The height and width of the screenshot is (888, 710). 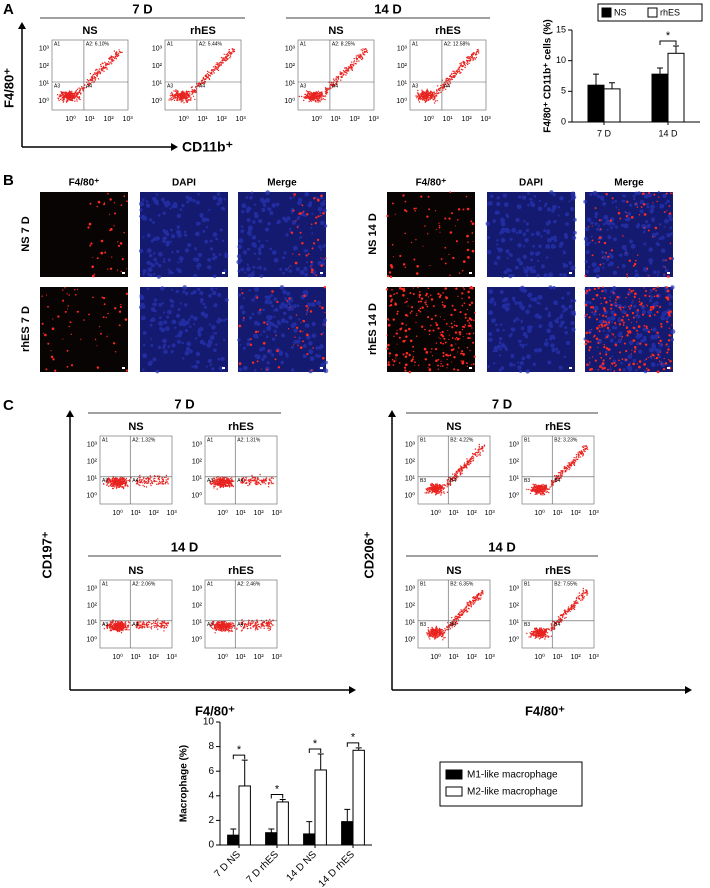 I want to click on axis-tick-label: 10², so click(x=222, y=119).